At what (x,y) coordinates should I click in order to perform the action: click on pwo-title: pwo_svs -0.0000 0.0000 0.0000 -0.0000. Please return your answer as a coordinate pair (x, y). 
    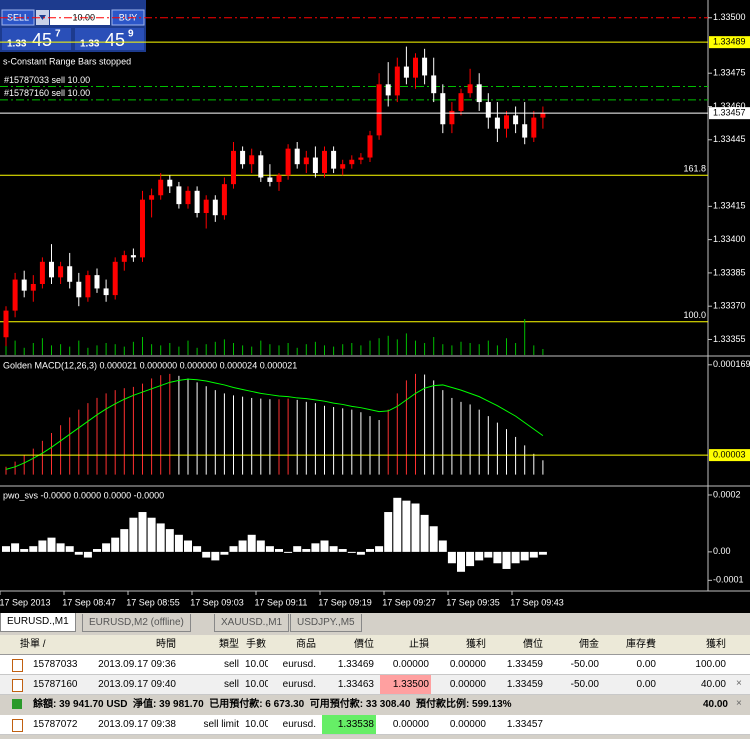
    Looking at the image, I should click on (83, 495).